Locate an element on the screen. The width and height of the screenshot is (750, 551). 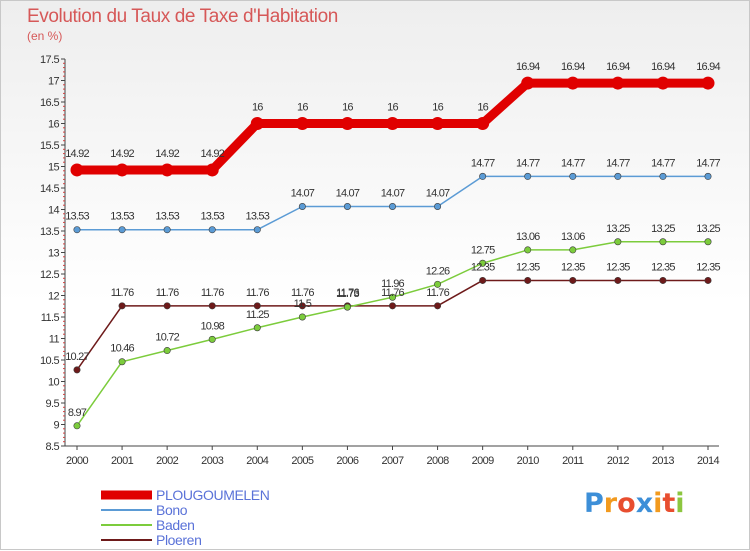
logo-letter: r is located at coordinates (610, 503).